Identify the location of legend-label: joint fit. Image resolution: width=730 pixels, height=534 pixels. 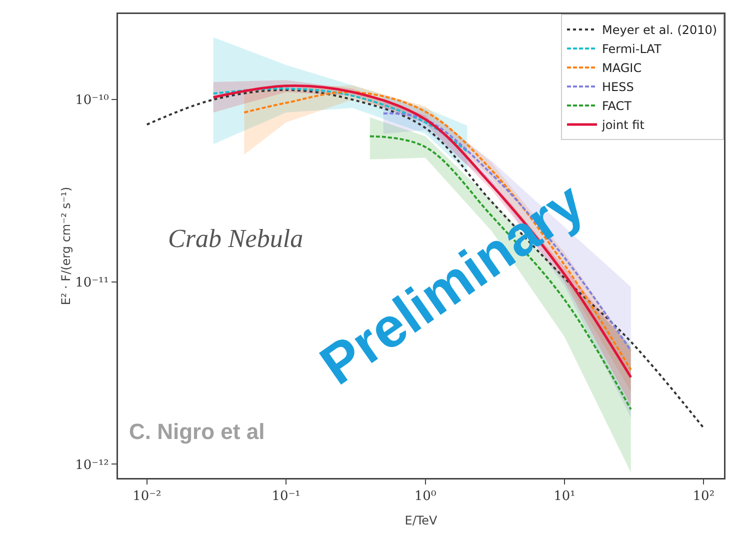
(623, 125).